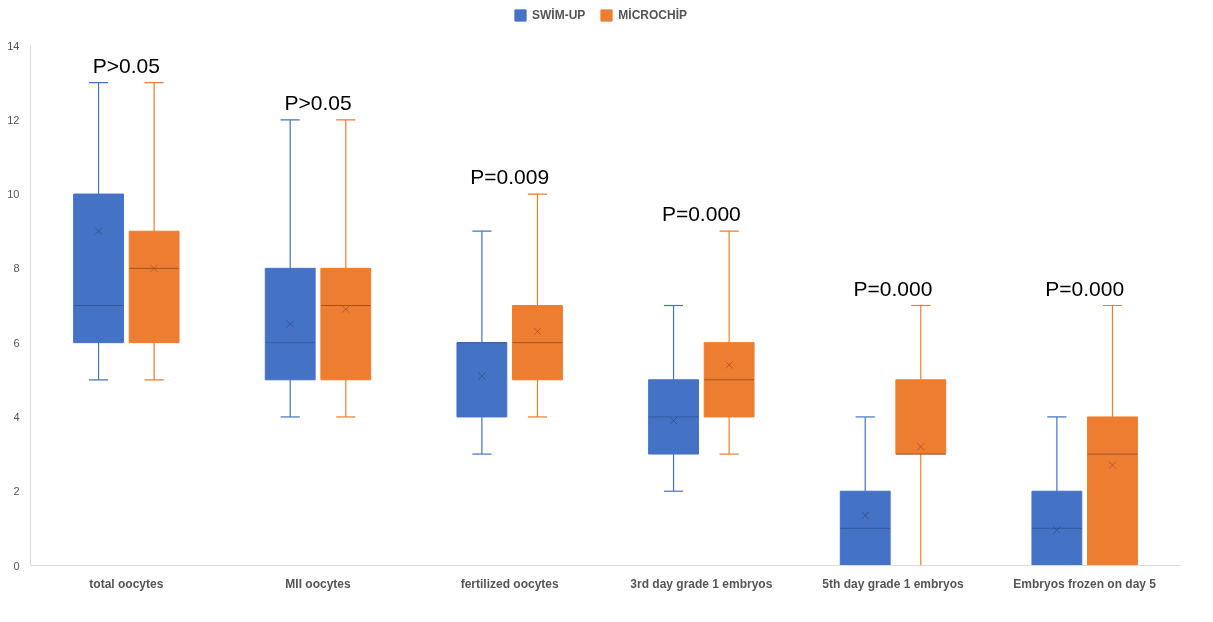 This screenshot has width=1213, height=622. I want to click on y-tick-label: 4, so click(16, 416).